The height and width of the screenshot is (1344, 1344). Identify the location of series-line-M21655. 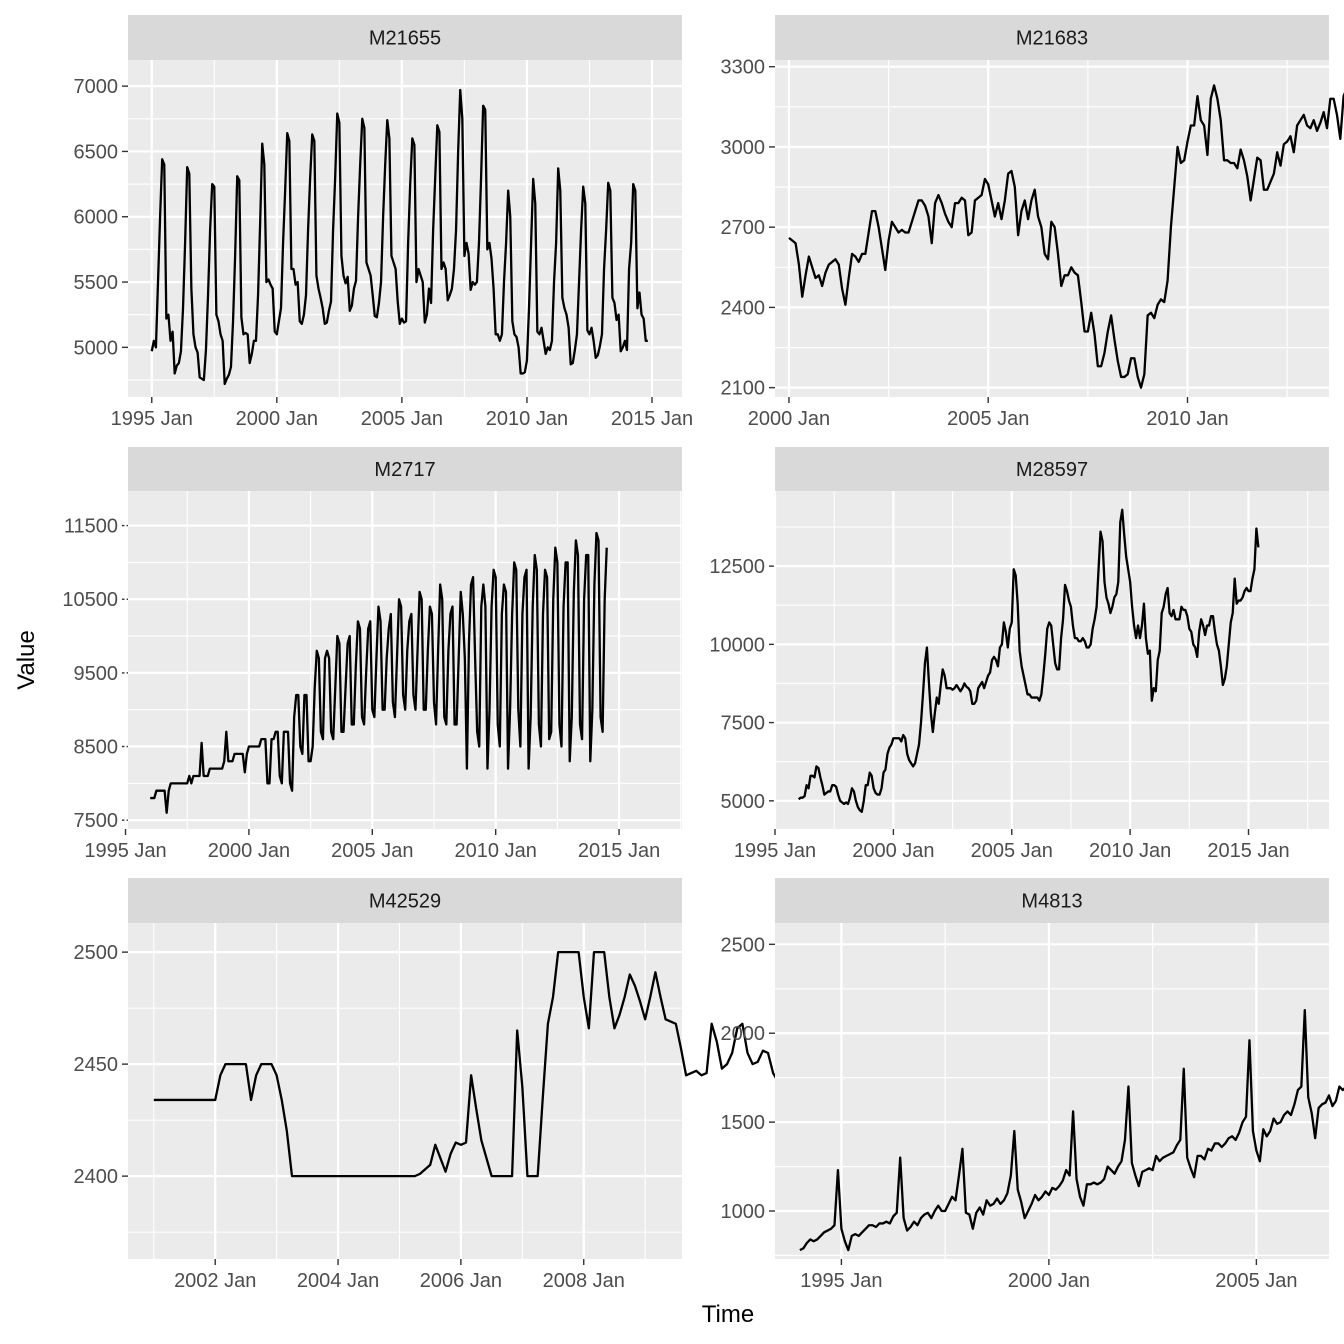
(399, 237).